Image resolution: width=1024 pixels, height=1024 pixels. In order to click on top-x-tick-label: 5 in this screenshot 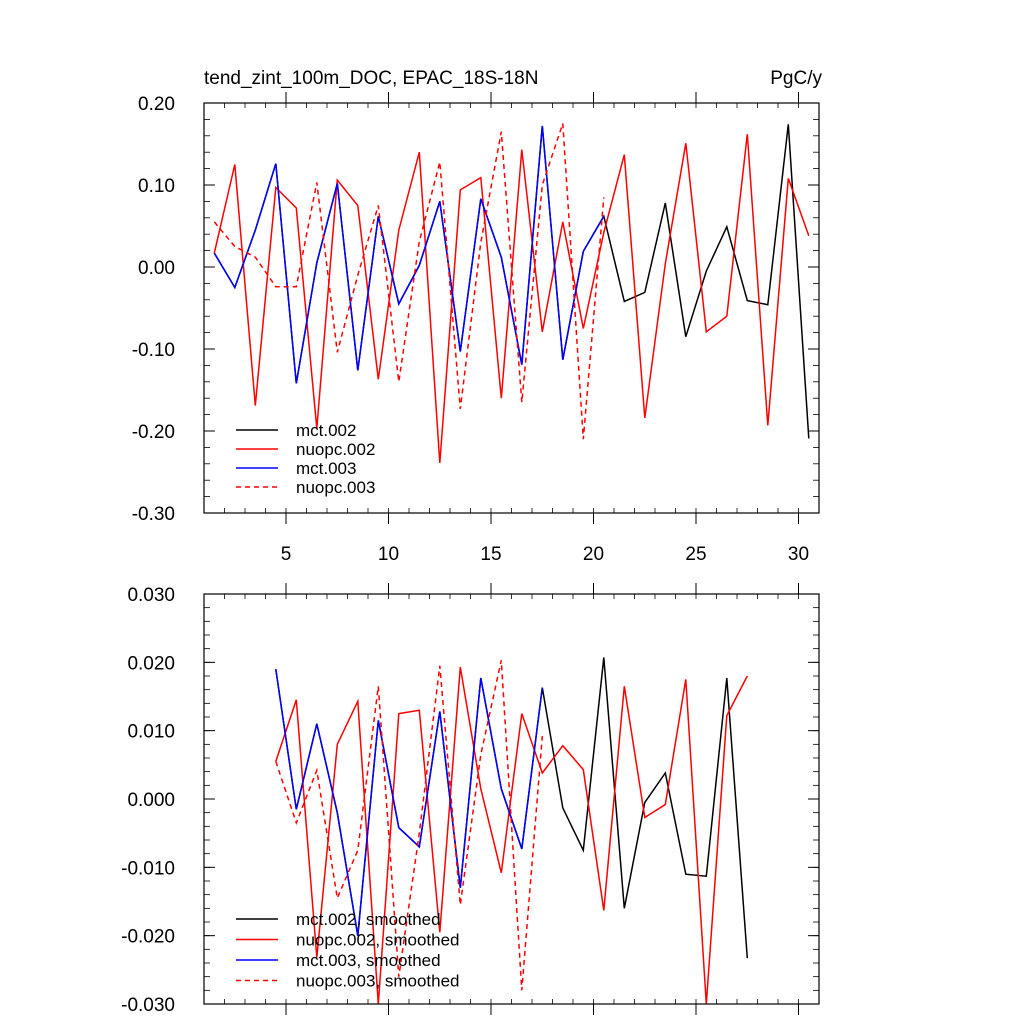, I will do `click(286, 554)`.